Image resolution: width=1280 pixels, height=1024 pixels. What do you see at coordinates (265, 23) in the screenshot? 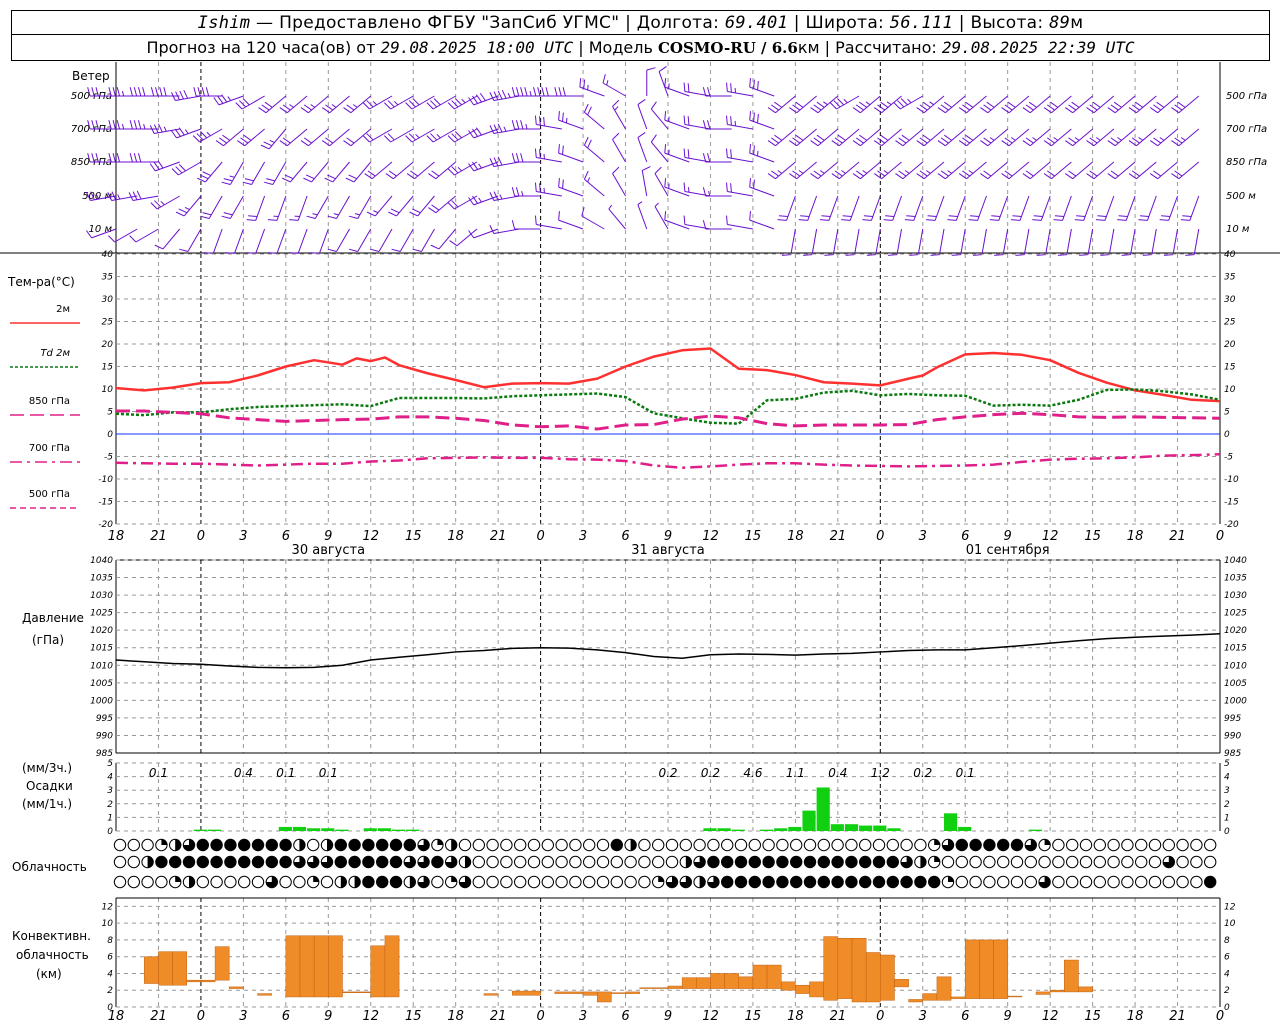
I see `header-dash: —` at bounding box center [265, 23].